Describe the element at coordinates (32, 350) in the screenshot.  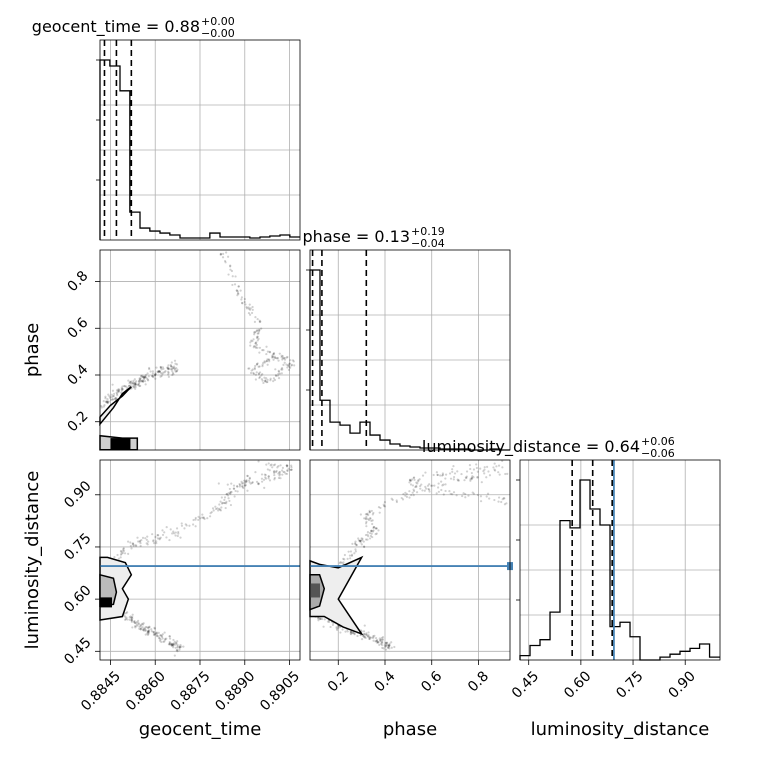
I see `y-axis-label: phase` at that location.